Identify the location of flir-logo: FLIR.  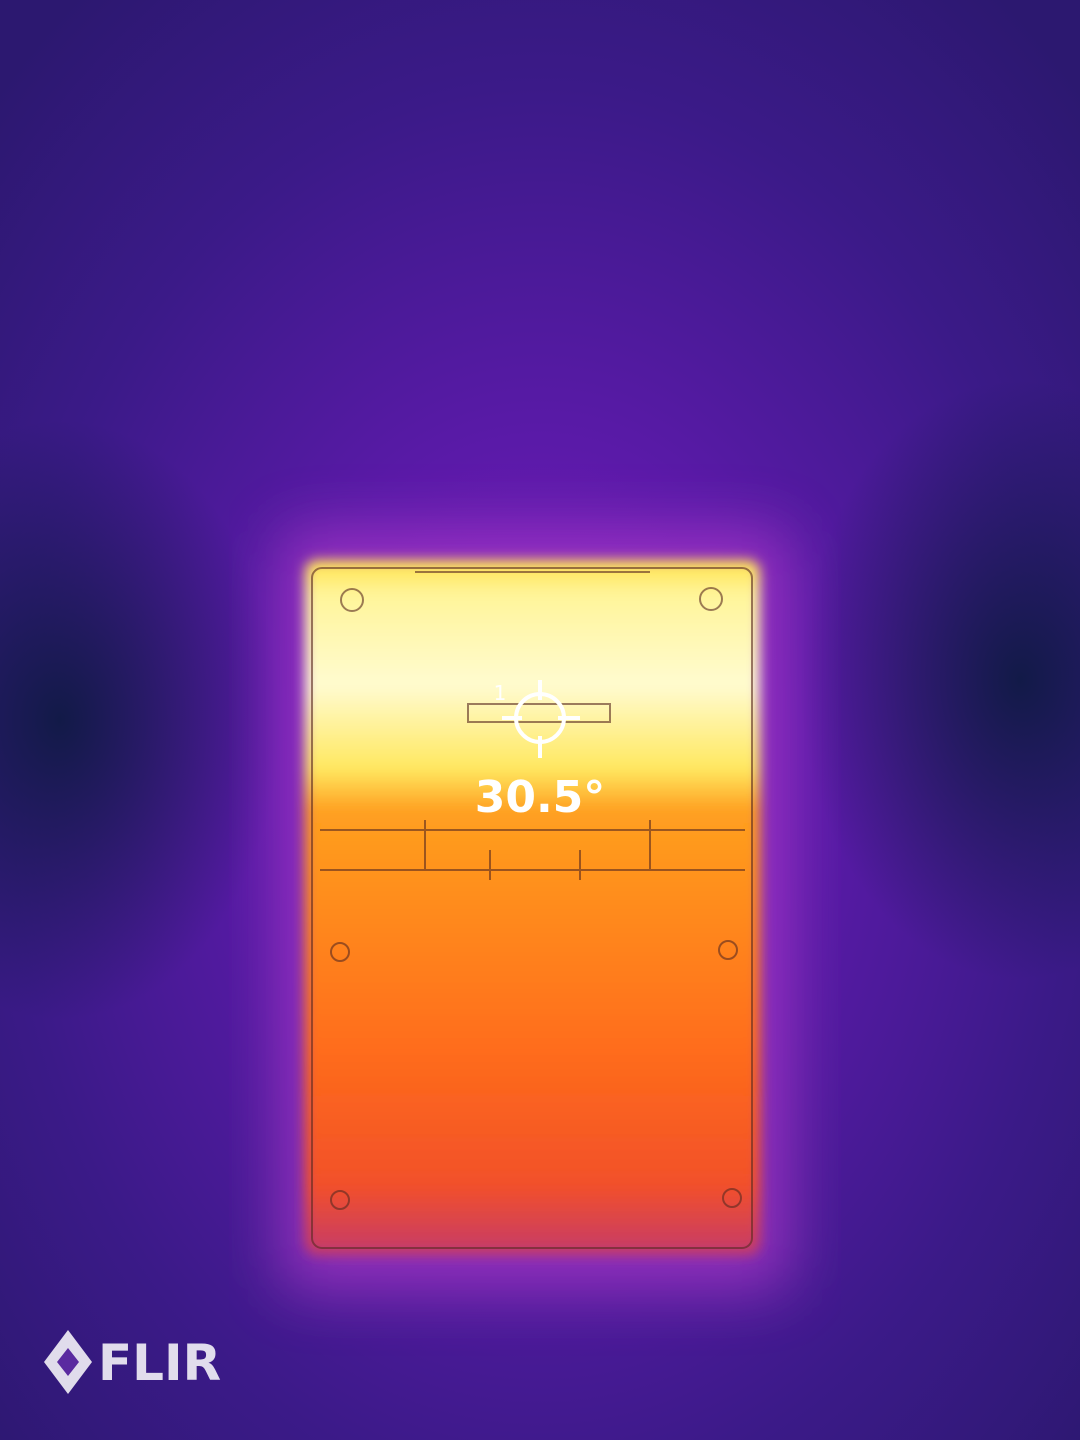
(132, 1362).